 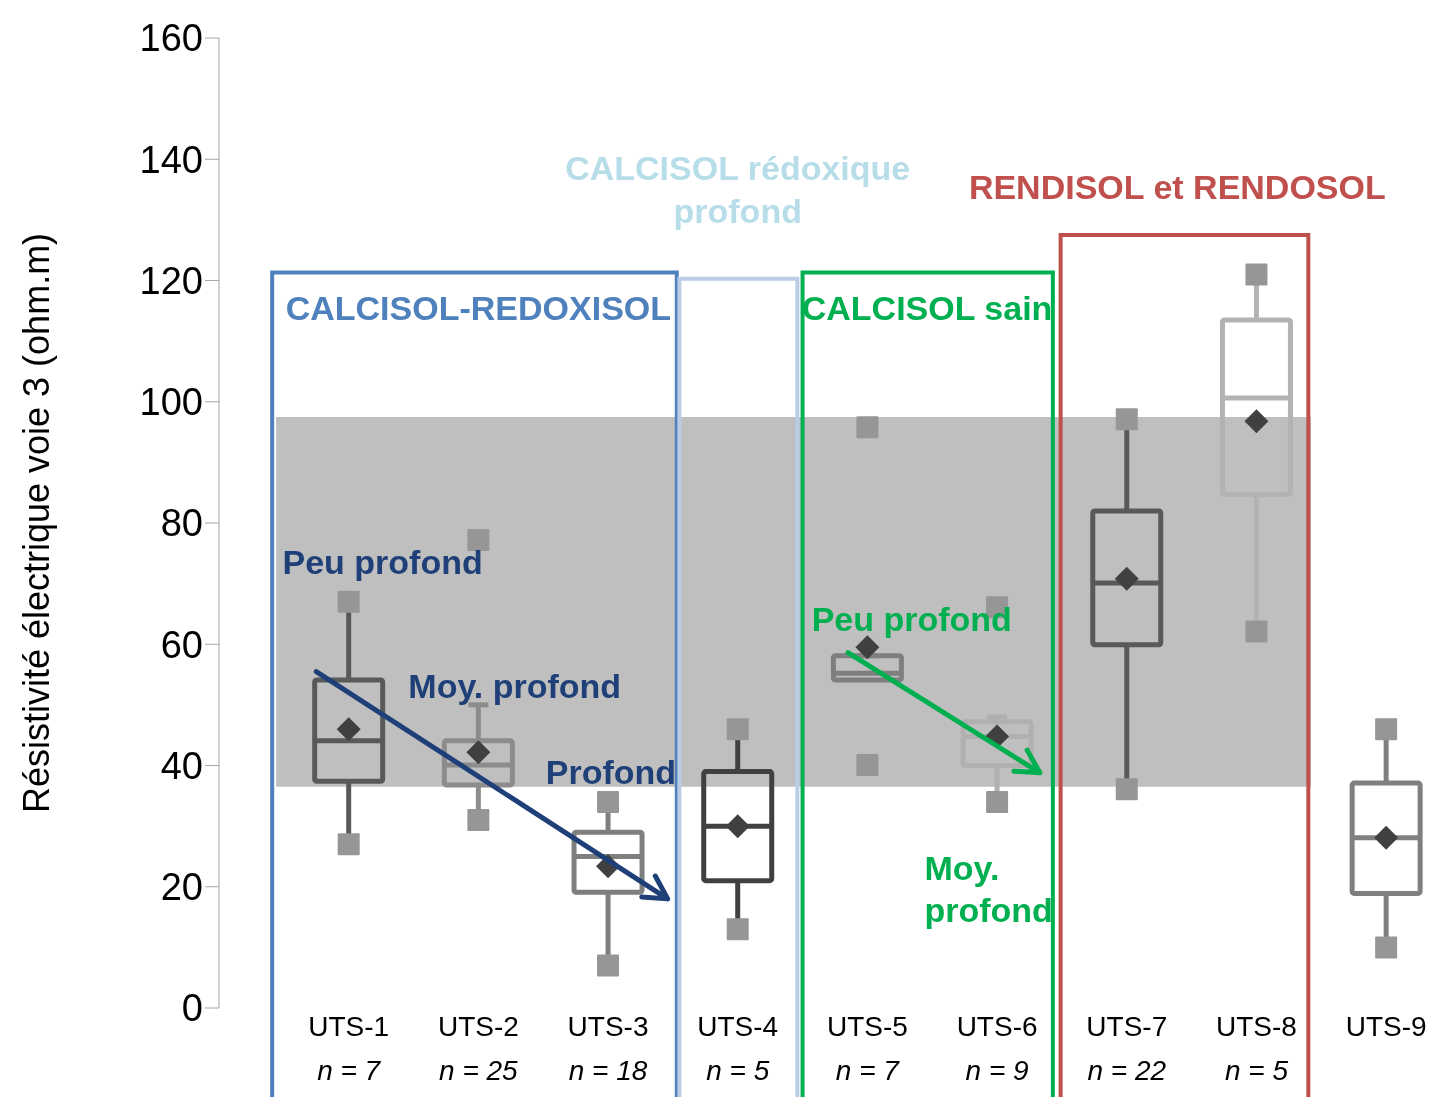 I want to click on text: n = 22, so click(x=1127, y=1070).